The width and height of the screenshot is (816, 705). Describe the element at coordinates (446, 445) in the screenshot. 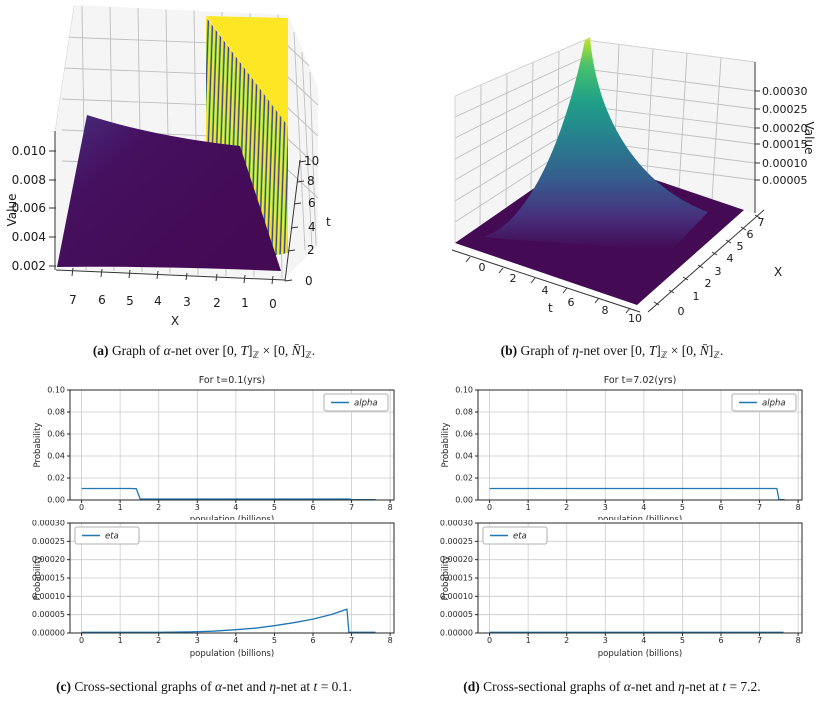

I see `y-axis-label: Probability` at that location.